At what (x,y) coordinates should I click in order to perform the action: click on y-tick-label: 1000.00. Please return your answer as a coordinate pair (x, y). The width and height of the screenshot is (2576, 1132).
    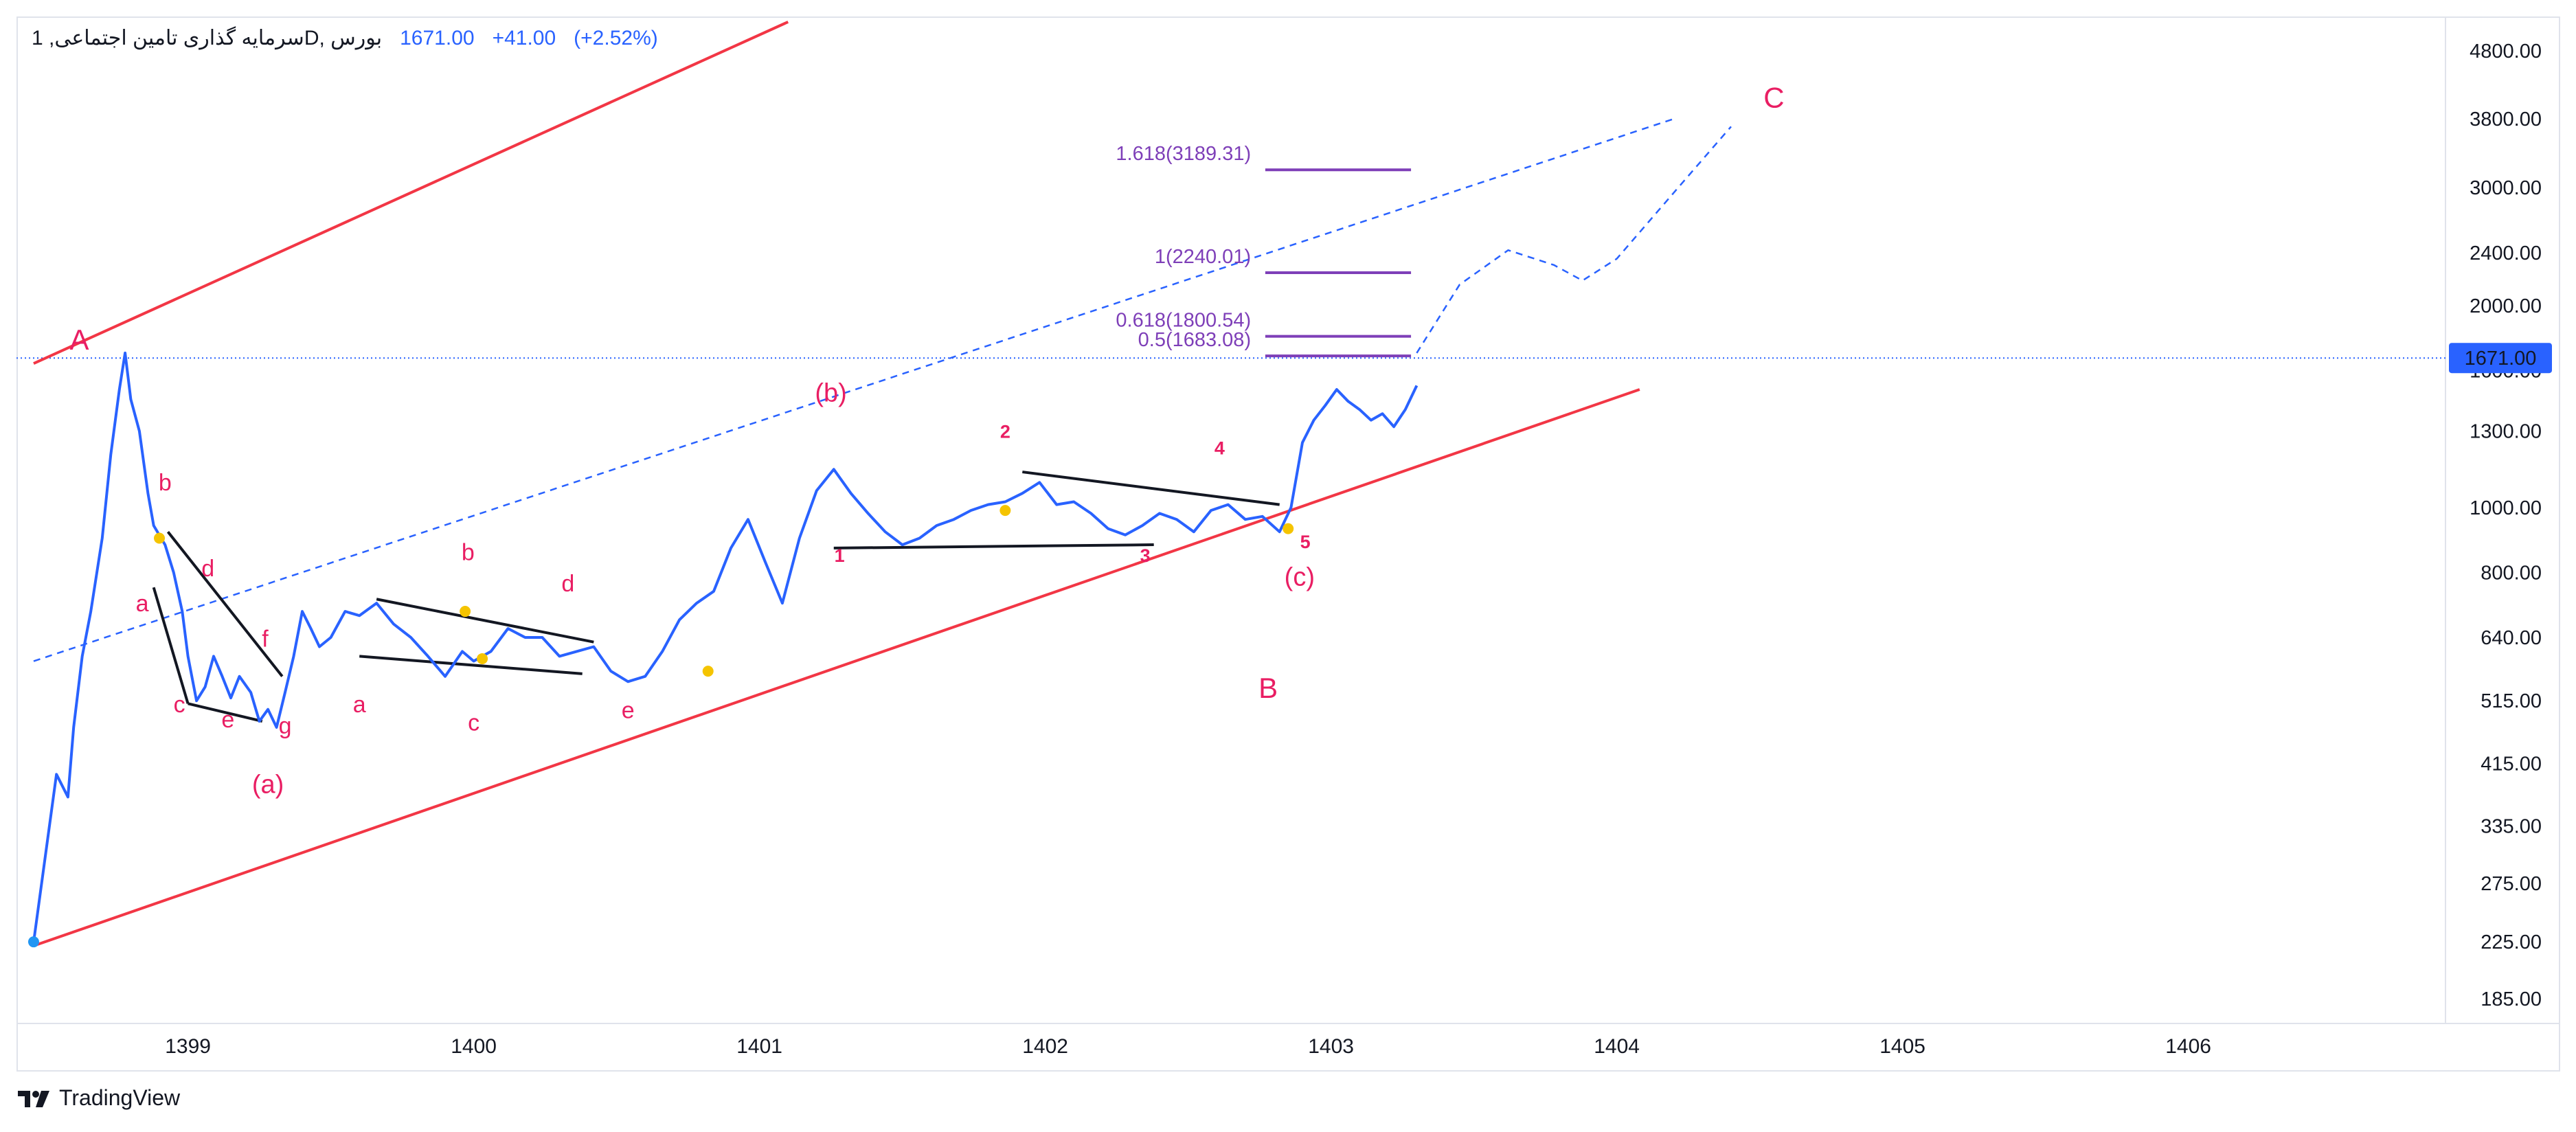
    Looking at the image, I should click on (2506, 508).